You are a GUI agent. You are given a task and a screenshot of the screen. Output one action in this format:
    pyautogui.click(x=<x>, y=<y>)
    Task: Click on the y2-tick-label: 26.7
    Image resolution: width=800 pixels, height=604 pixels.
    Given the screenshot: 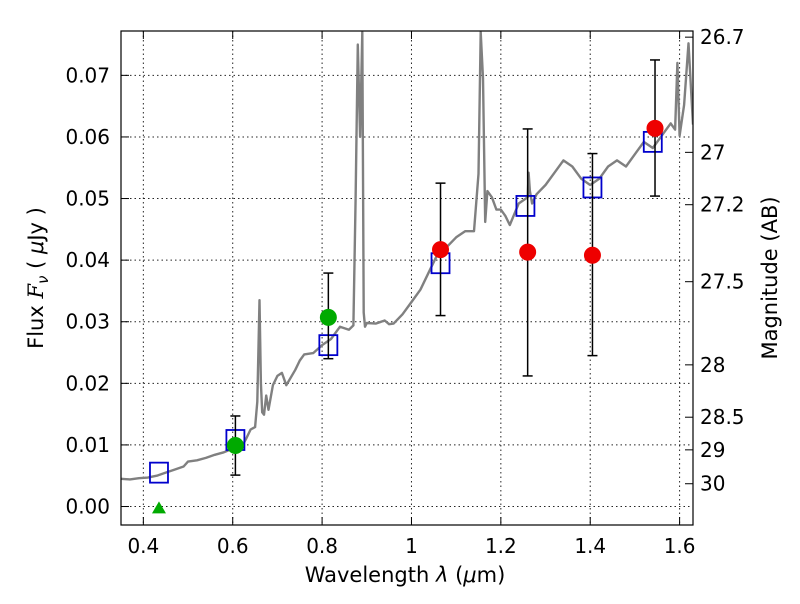 What is the action you would take?
    pyautogui.click(x=722, y=37)
    